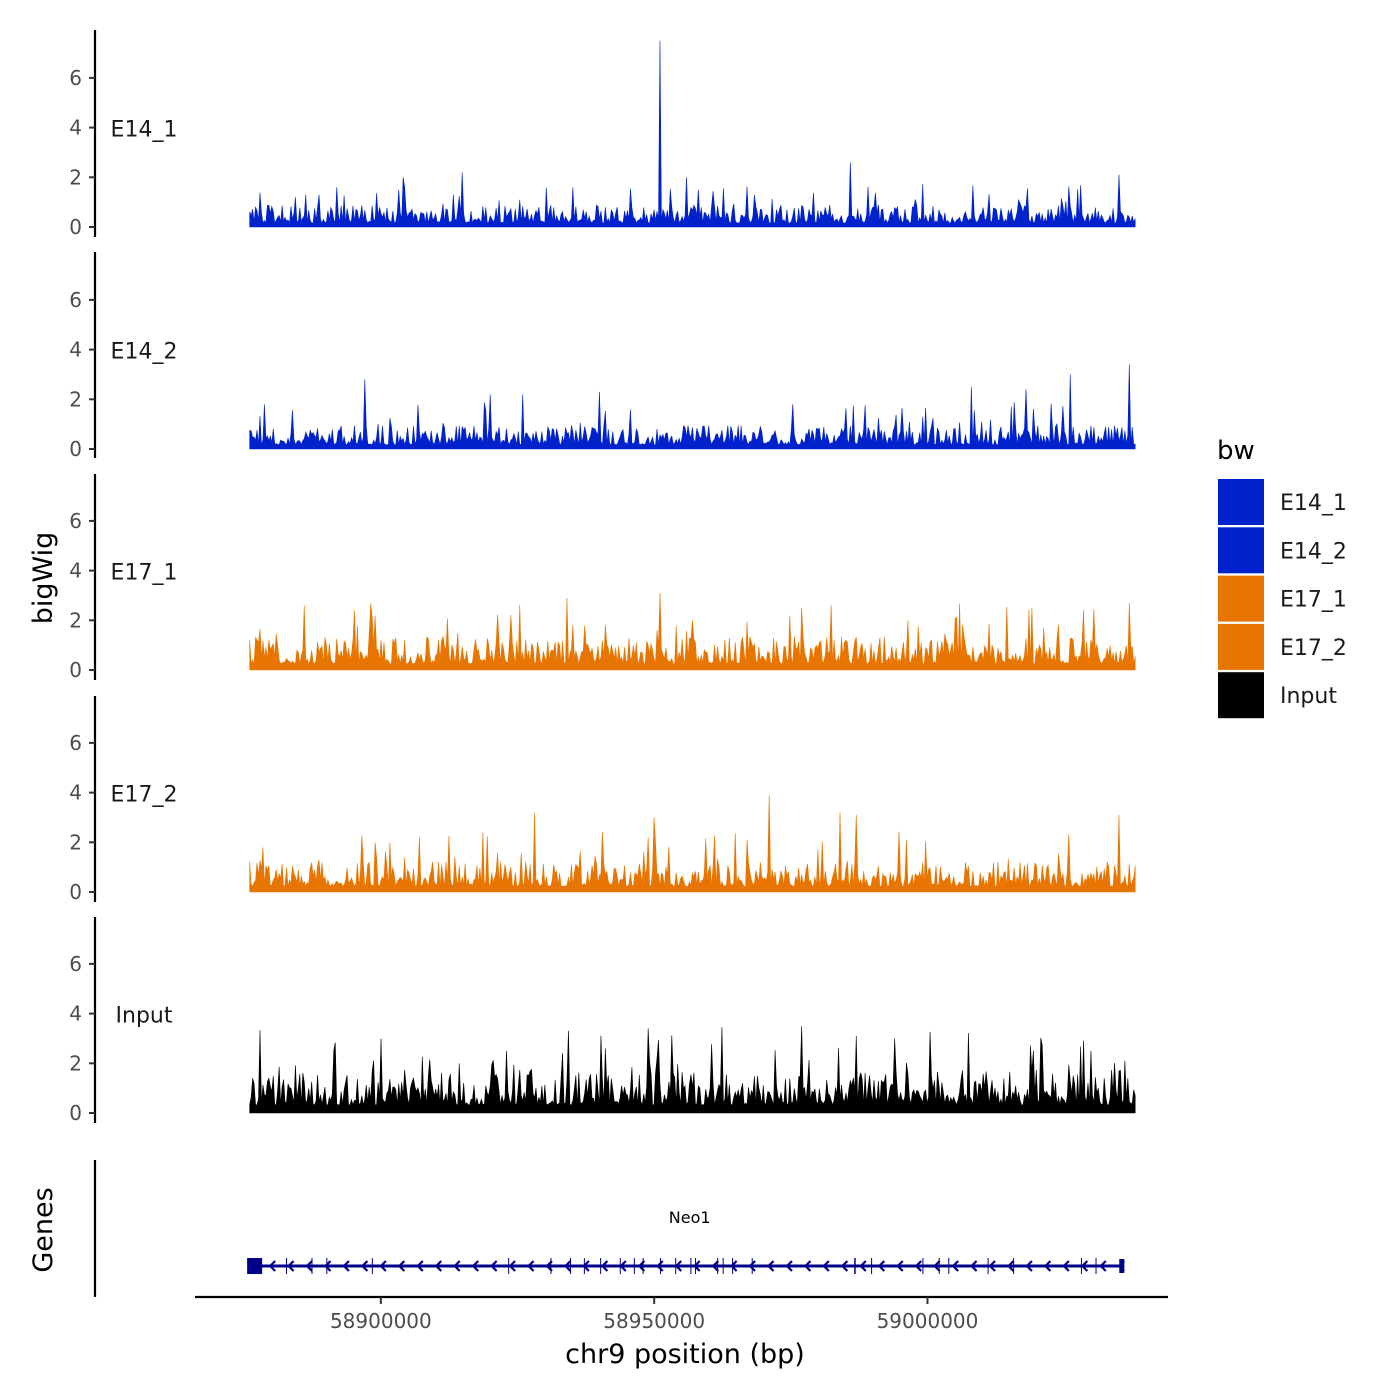 This screenshot has width=1400, height=1400. I want to click on gene-Neo1: Neo1, so click(686, 1241).